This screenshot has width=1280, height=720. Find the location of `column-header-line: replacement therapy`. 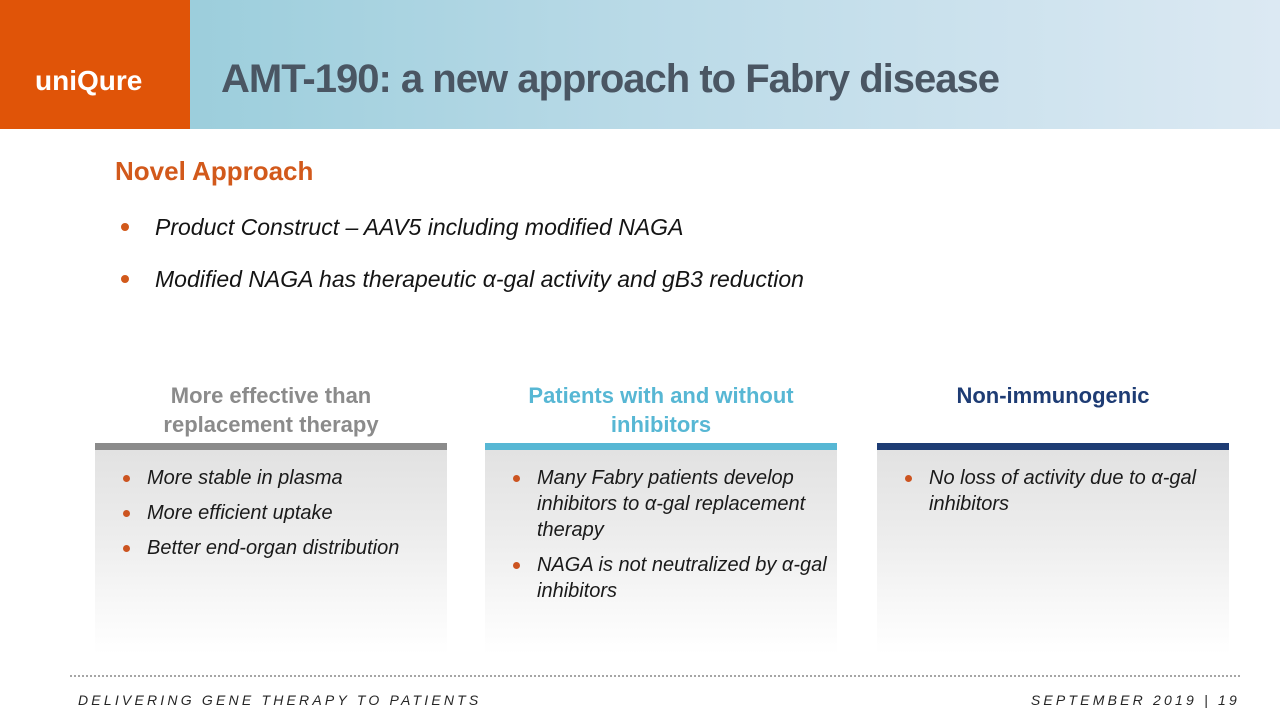

column-header-line: replacement therapy is located at coordinates (271, 424).